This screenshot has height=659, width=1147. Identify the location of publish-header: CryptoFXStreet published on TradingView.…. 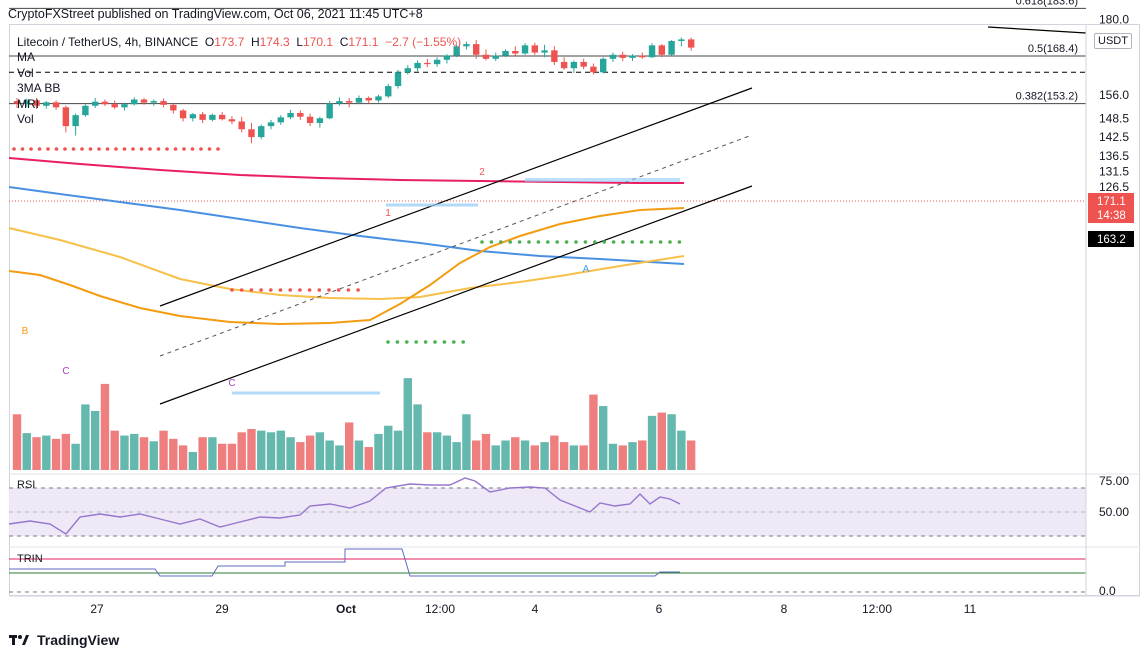
(215, 14).